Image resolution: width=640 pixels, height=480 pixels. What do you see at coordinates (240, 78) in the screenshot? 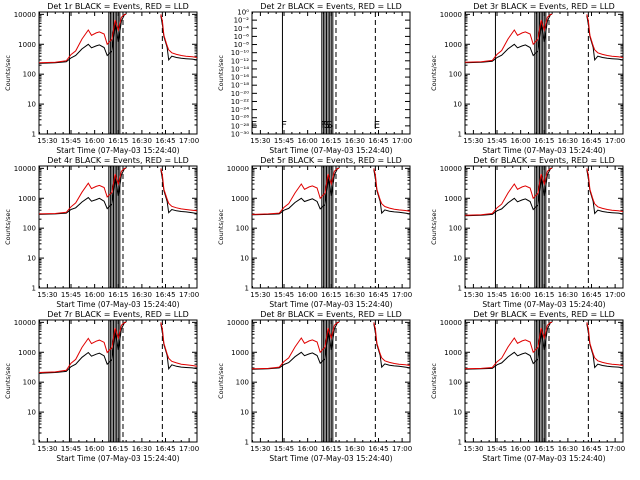
I see `y-tick-label: 10⁻¹⁶` at bounding box center [240, 78].